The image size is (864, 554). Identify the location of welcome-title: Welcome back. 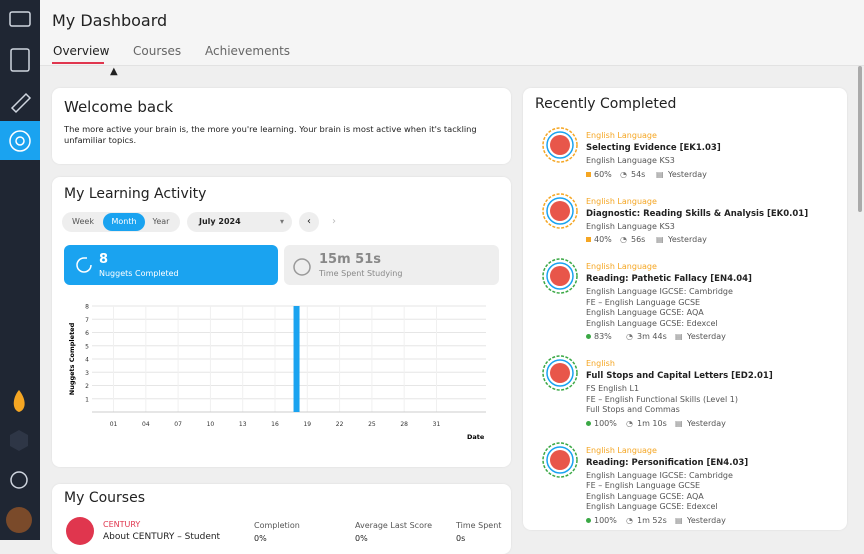
(119, 107).